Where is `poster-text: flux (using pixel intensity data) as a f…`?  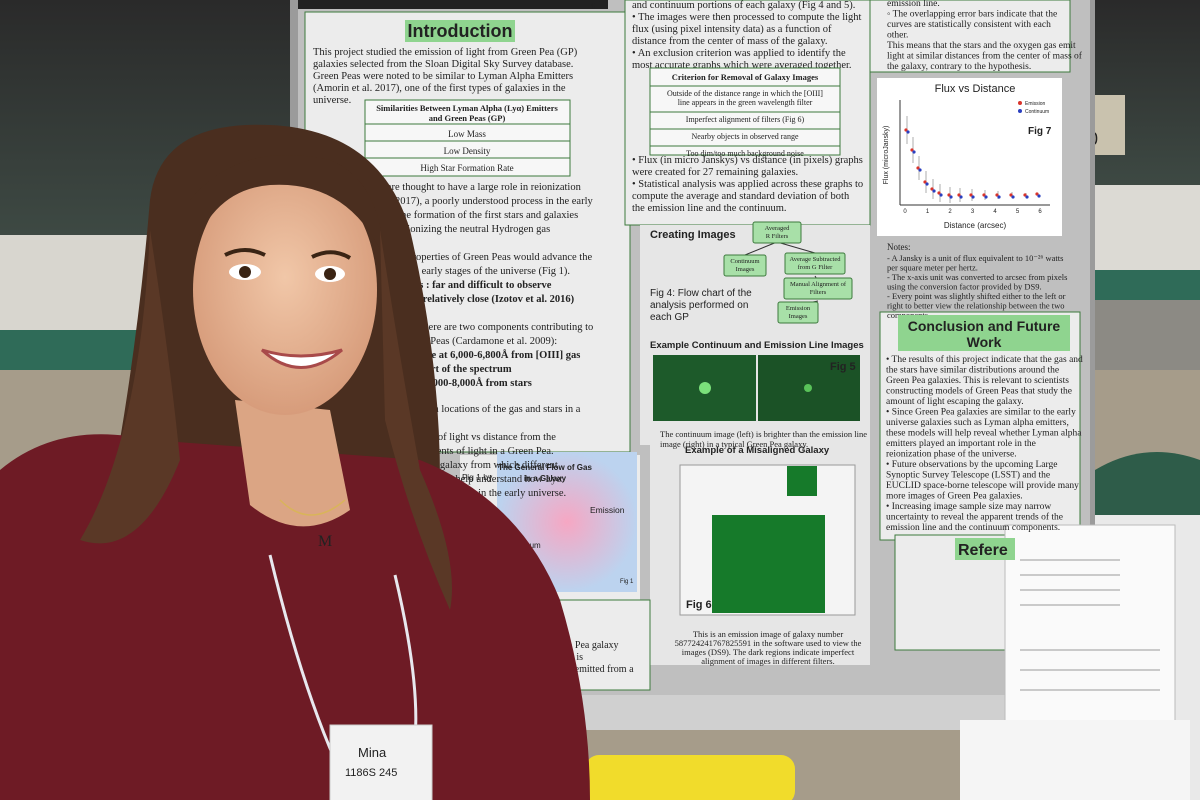
poster-text: flux (using pixel intensity data) as a f… is located at coordinates (732, 29).